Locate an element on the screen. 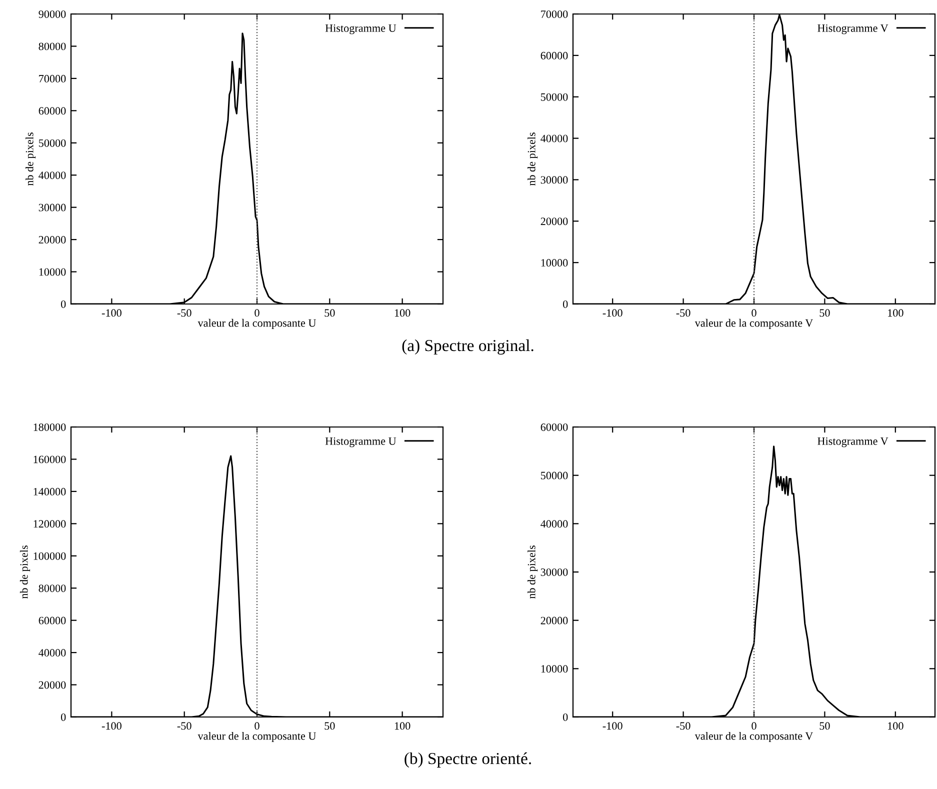  y-tick-label: 160000 is located at coordinates (50, 460).